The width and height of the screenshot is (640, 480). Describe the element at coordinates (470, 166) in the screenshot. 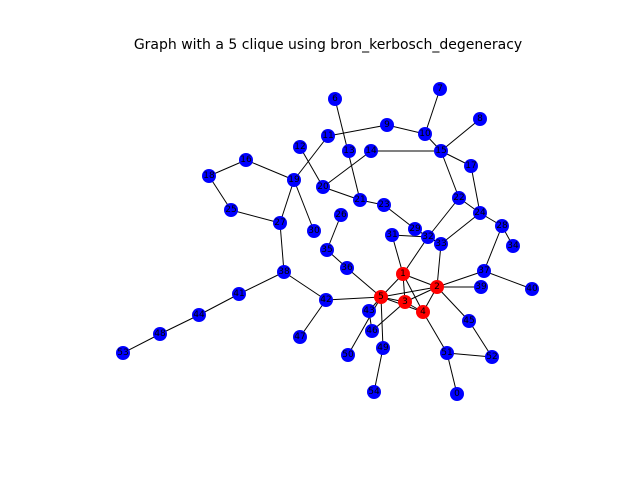

I see `node-label: 17` at that location.